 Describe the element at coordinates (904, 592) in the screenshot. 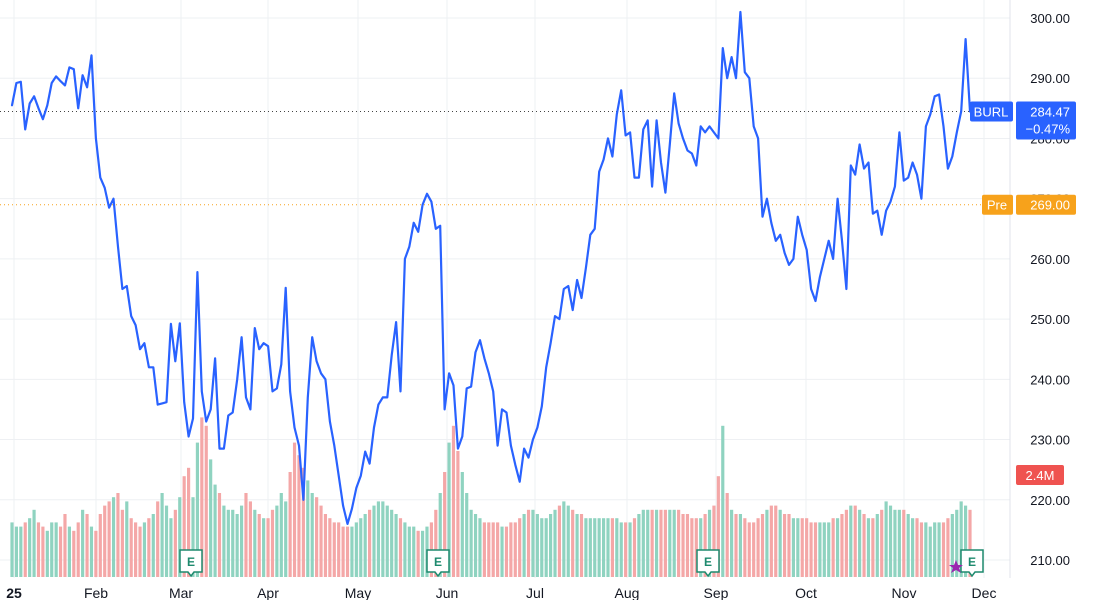

I see `x-tick-label: Nov` at that location.